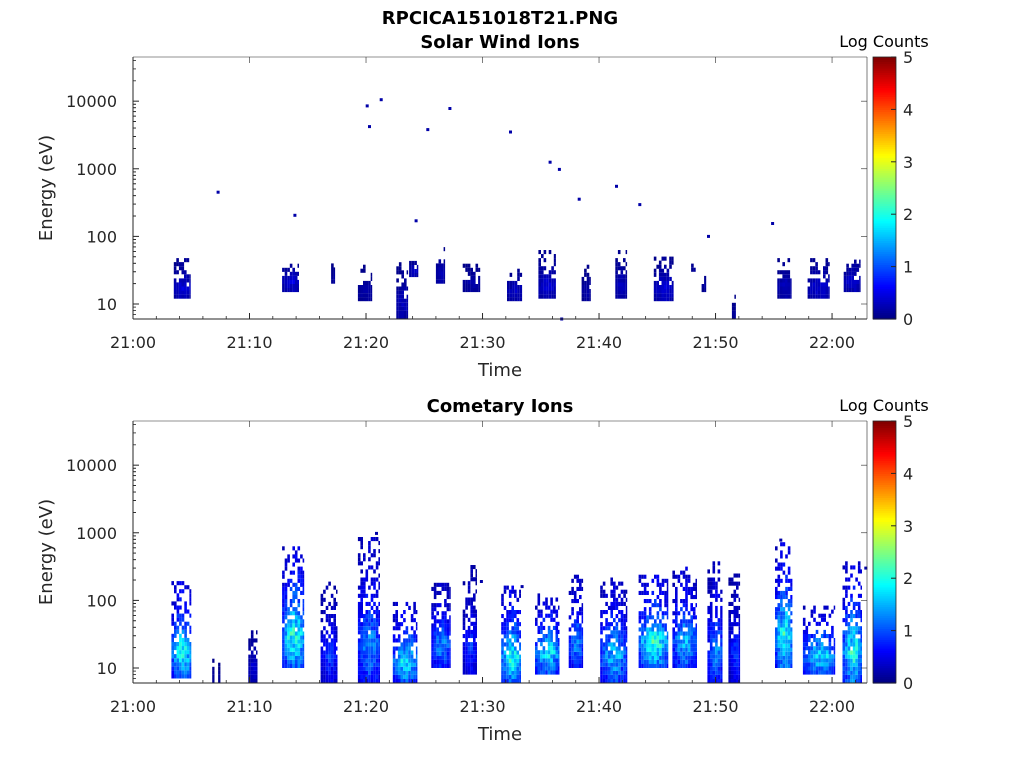 The width and height of the screenshot is (1024, 768). What do you see at coordinates (482, 706) in the screenshot?
I see `x-tick-label: 21:30` at bounding box center [482, 706].